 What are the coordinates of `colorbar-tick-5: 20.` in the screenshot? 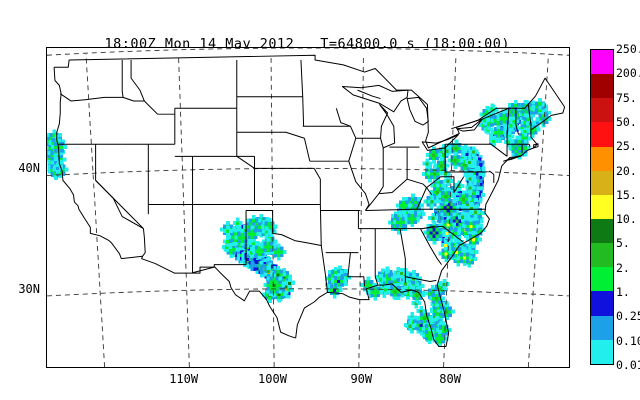 It's located at (626, 170).